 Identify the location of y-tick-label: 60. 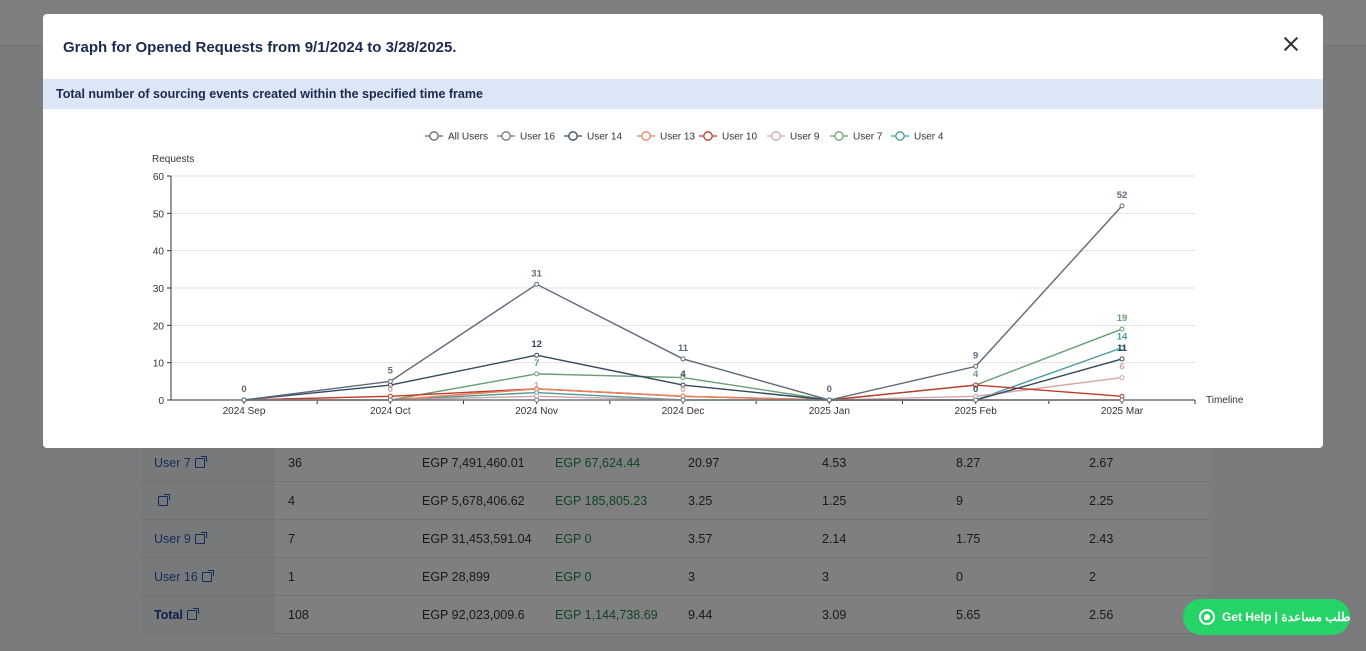
(159, 177).